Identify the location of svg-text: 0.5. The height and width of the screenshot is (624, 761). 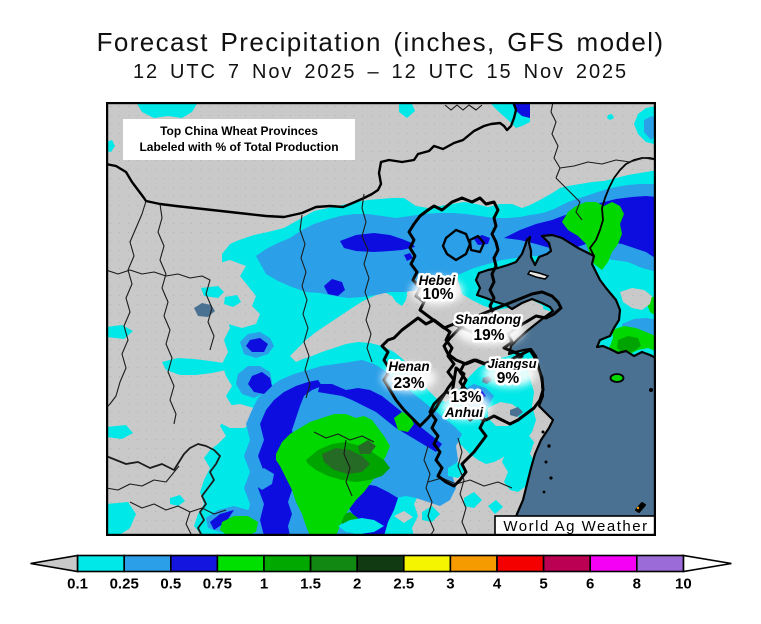
(170, 584).